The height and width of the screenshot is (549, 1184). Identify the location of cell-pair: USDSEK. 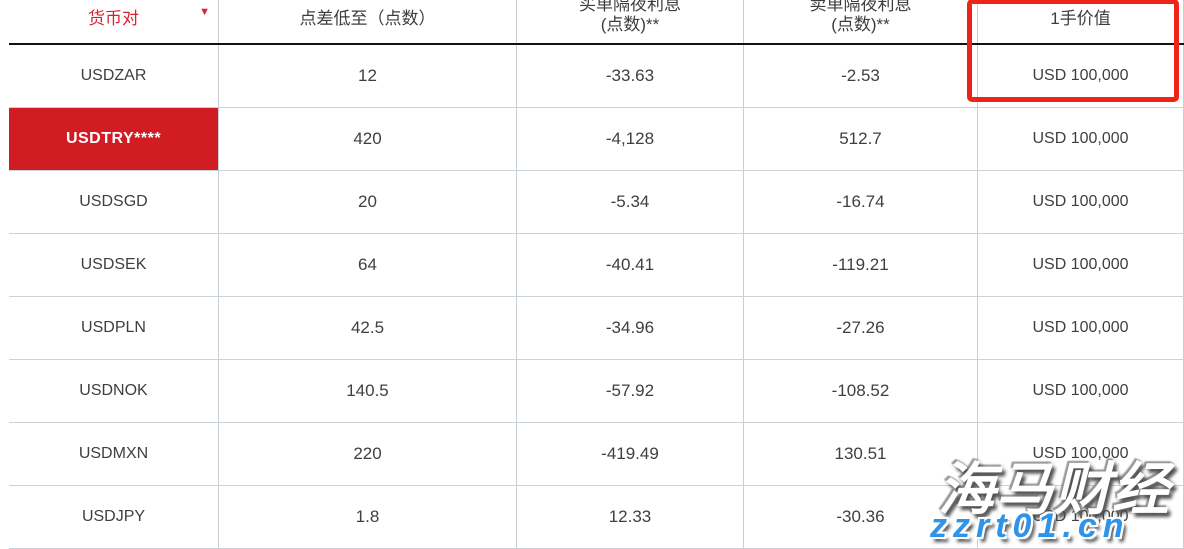
(114, 265).